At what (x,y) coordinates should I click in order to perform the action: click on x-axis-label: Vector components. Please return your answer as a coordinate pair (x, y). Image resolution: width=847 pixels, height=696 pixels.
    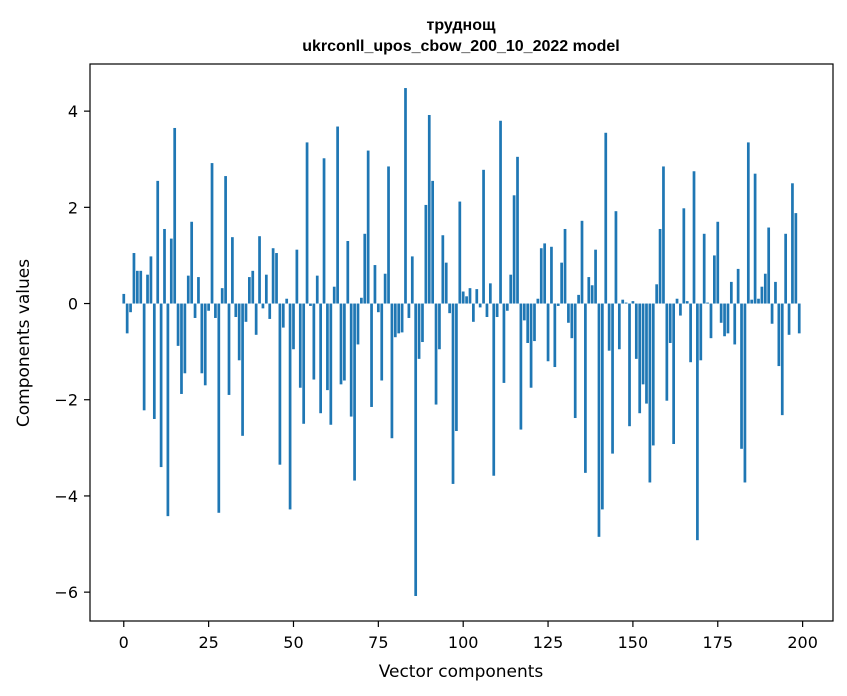
    Looking at the image, I should click on (461, 672).